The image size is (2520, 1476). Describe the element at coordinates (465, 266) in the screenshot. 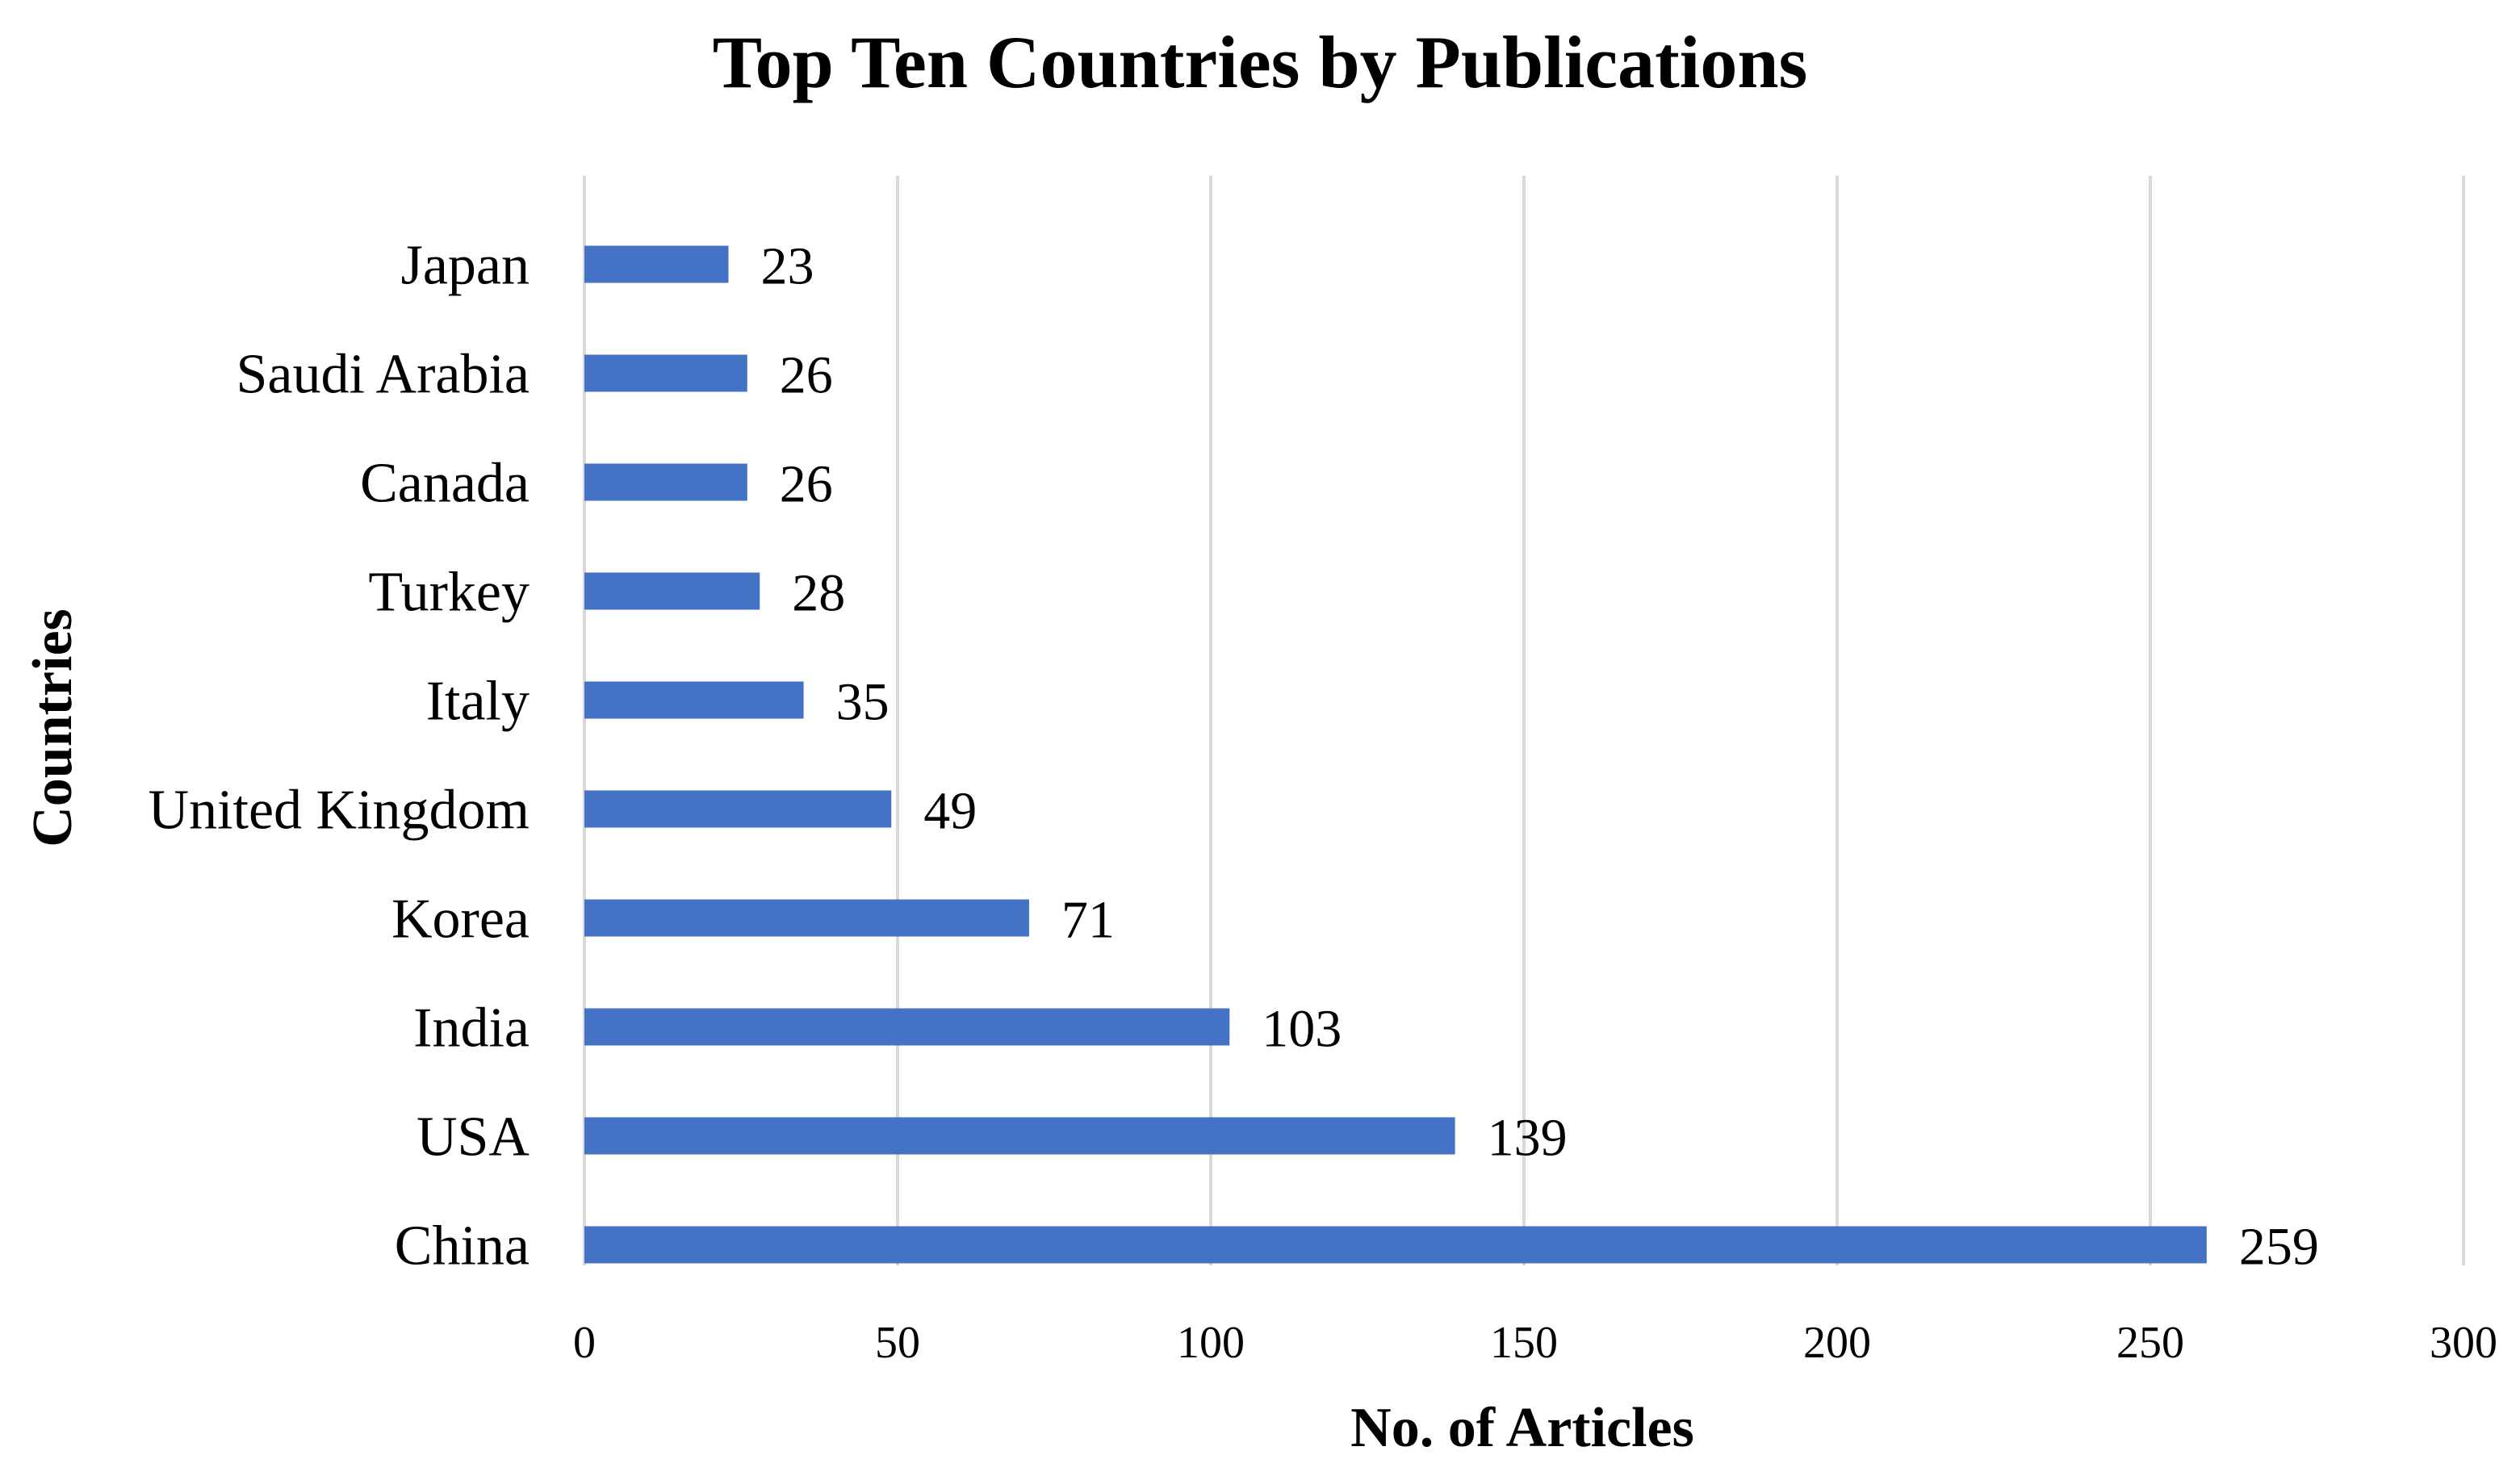

I see `category-label-japan: Japan` at that location.